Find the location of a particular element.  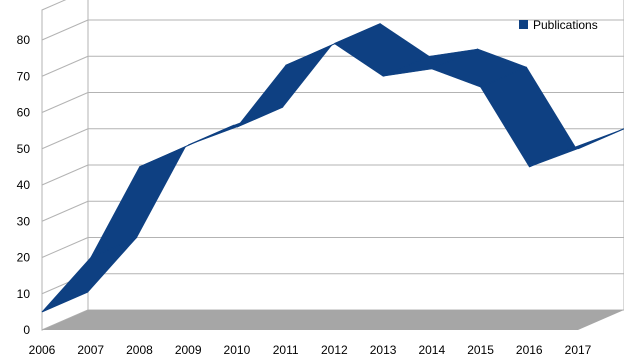

y-tick-label: 60 is located at coordinates (24, 113).